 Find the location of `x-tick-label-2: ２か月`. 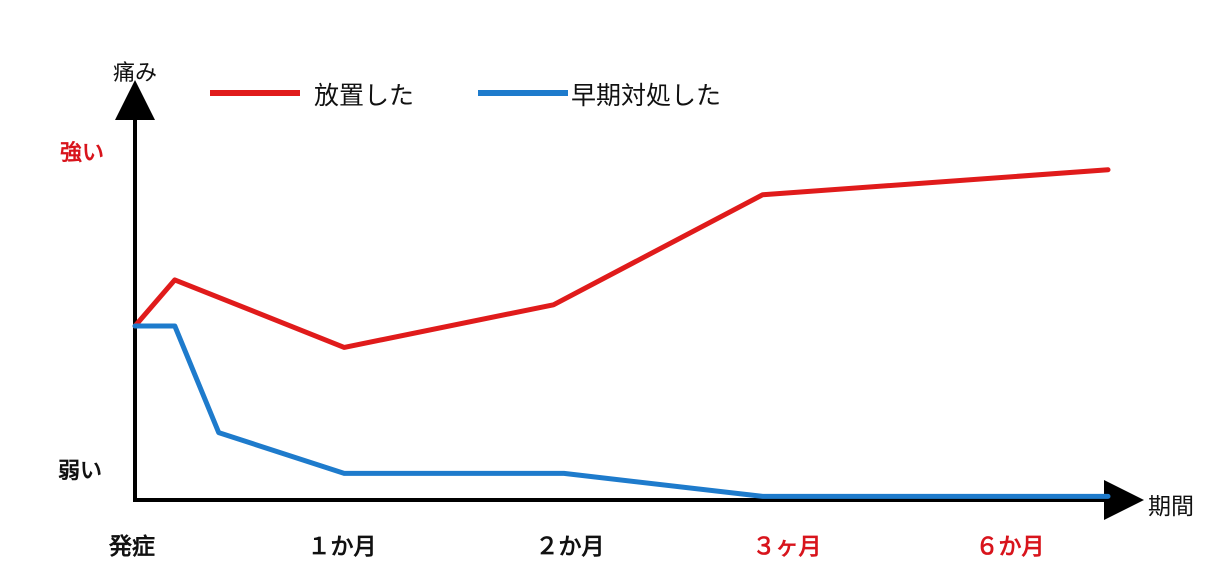

x-tick-label-2: ２か月 is located at coordinates (570, 547).